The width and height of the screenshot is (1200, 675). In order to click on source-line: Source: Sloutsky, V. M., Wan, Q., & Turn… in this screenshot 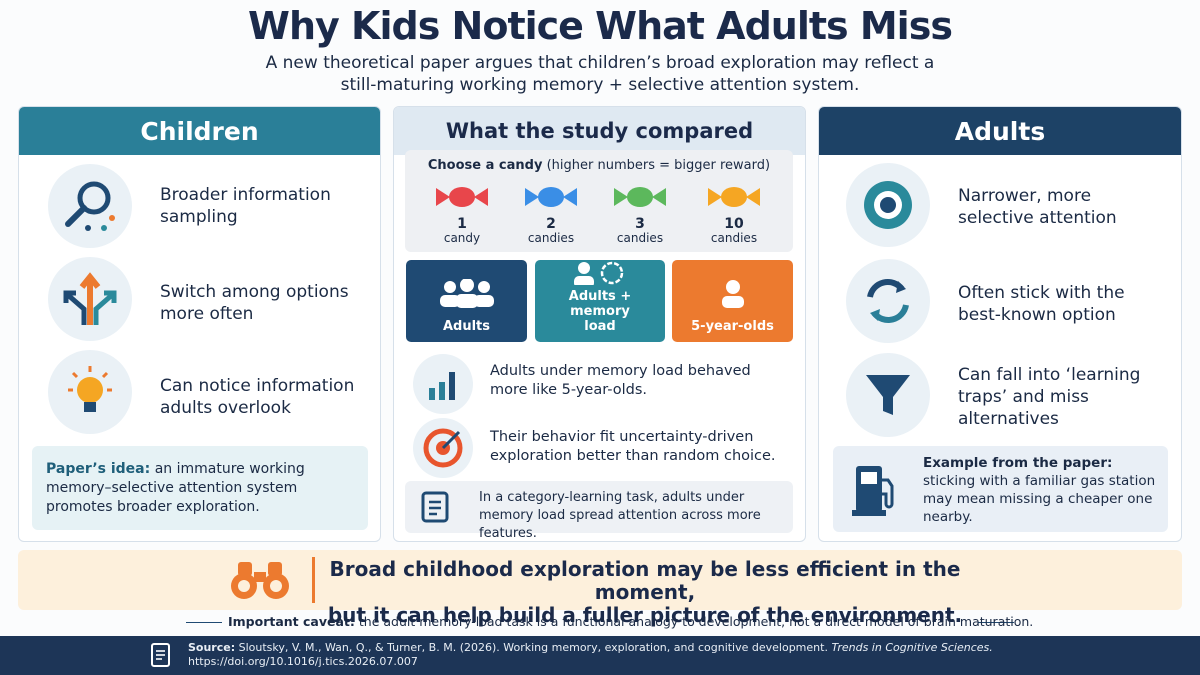, I will do `click(638, 648)`.